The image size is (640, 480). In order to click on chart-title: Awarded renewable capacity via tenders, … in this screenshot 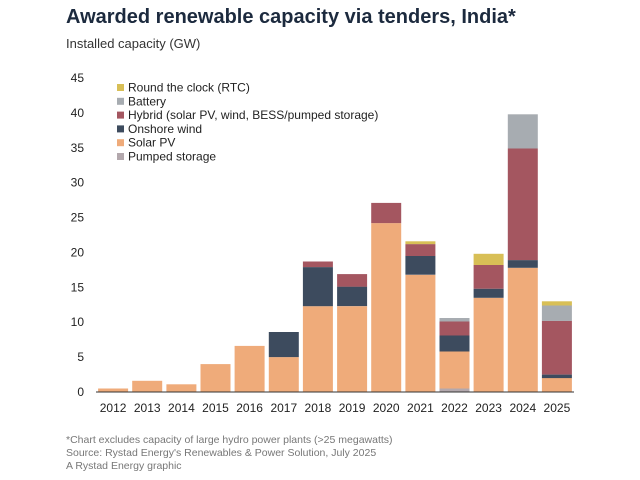, I will do `click(291, 17)`.